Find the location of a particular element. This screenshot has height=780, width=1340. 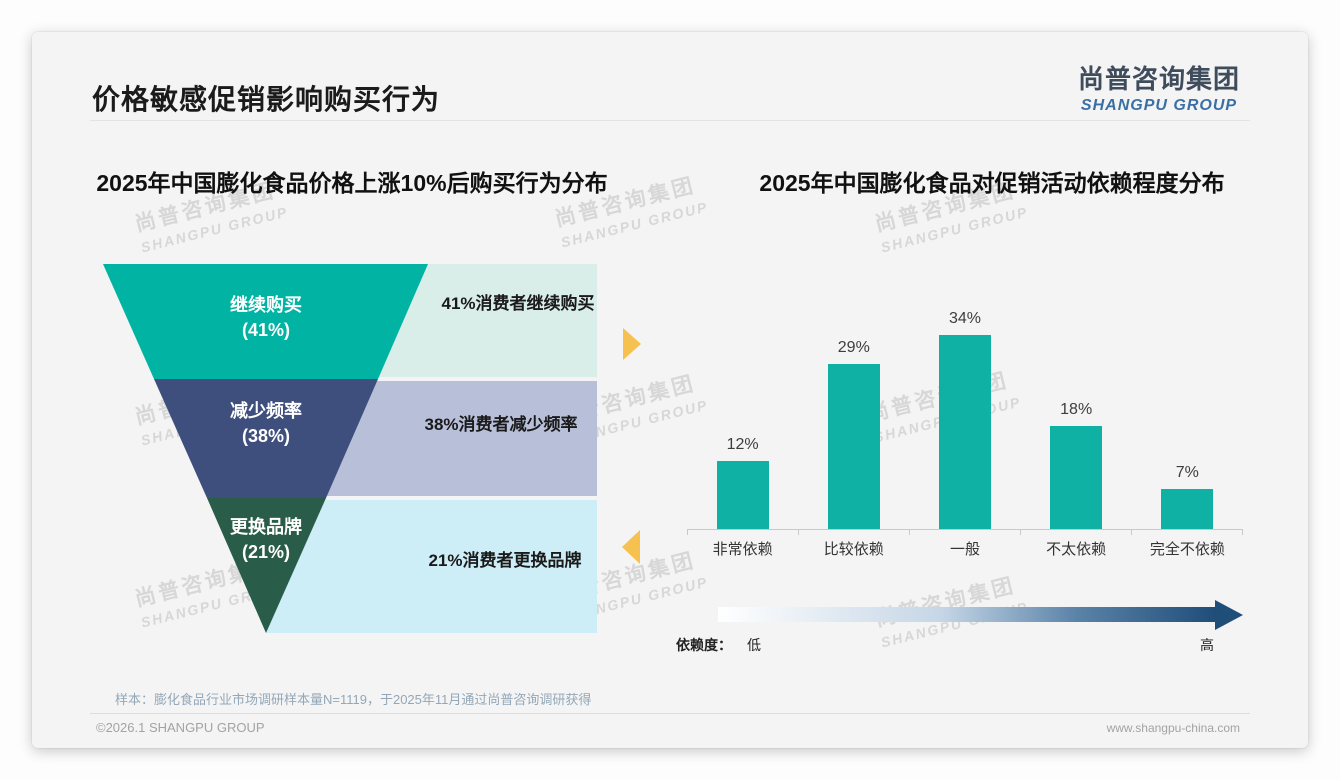

title-divider is located at coordinates (670, 120).